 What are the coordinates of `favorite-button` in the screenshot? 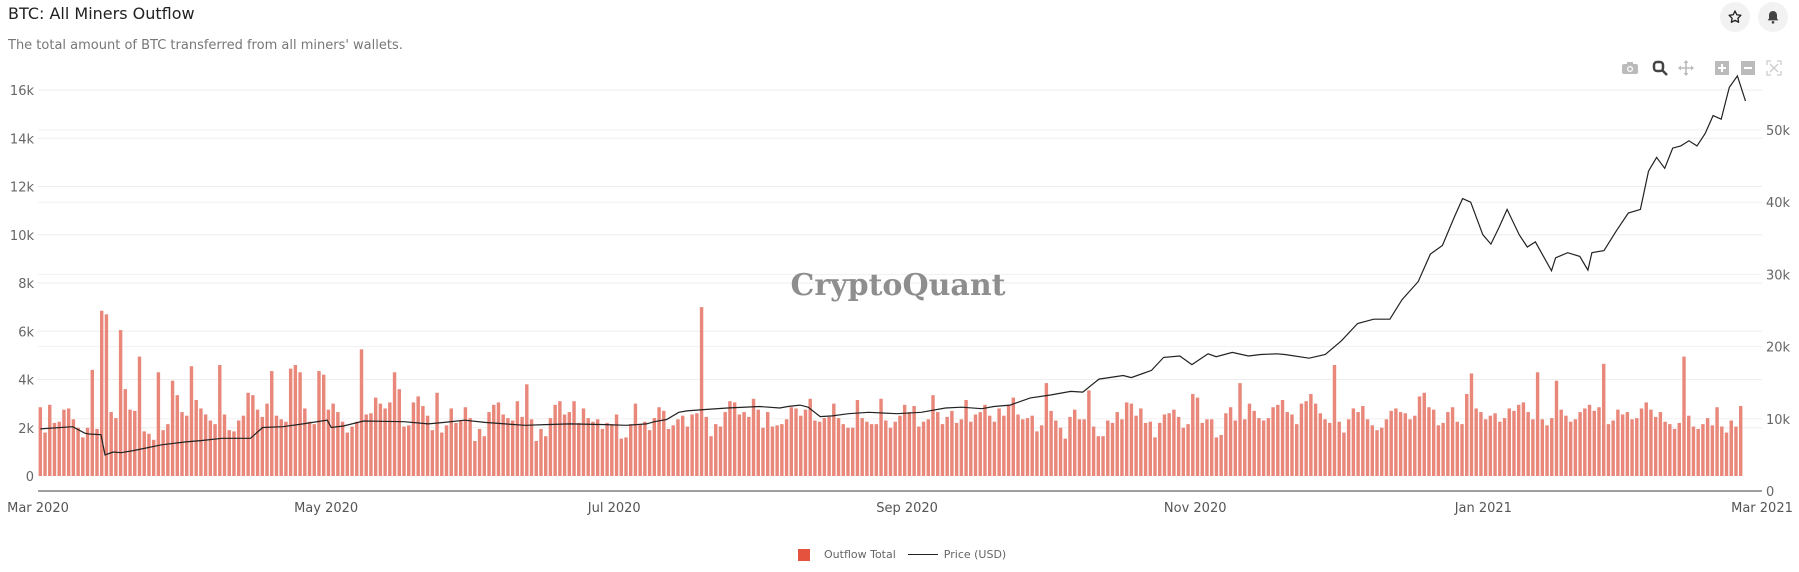 It's located at (1735, 17).